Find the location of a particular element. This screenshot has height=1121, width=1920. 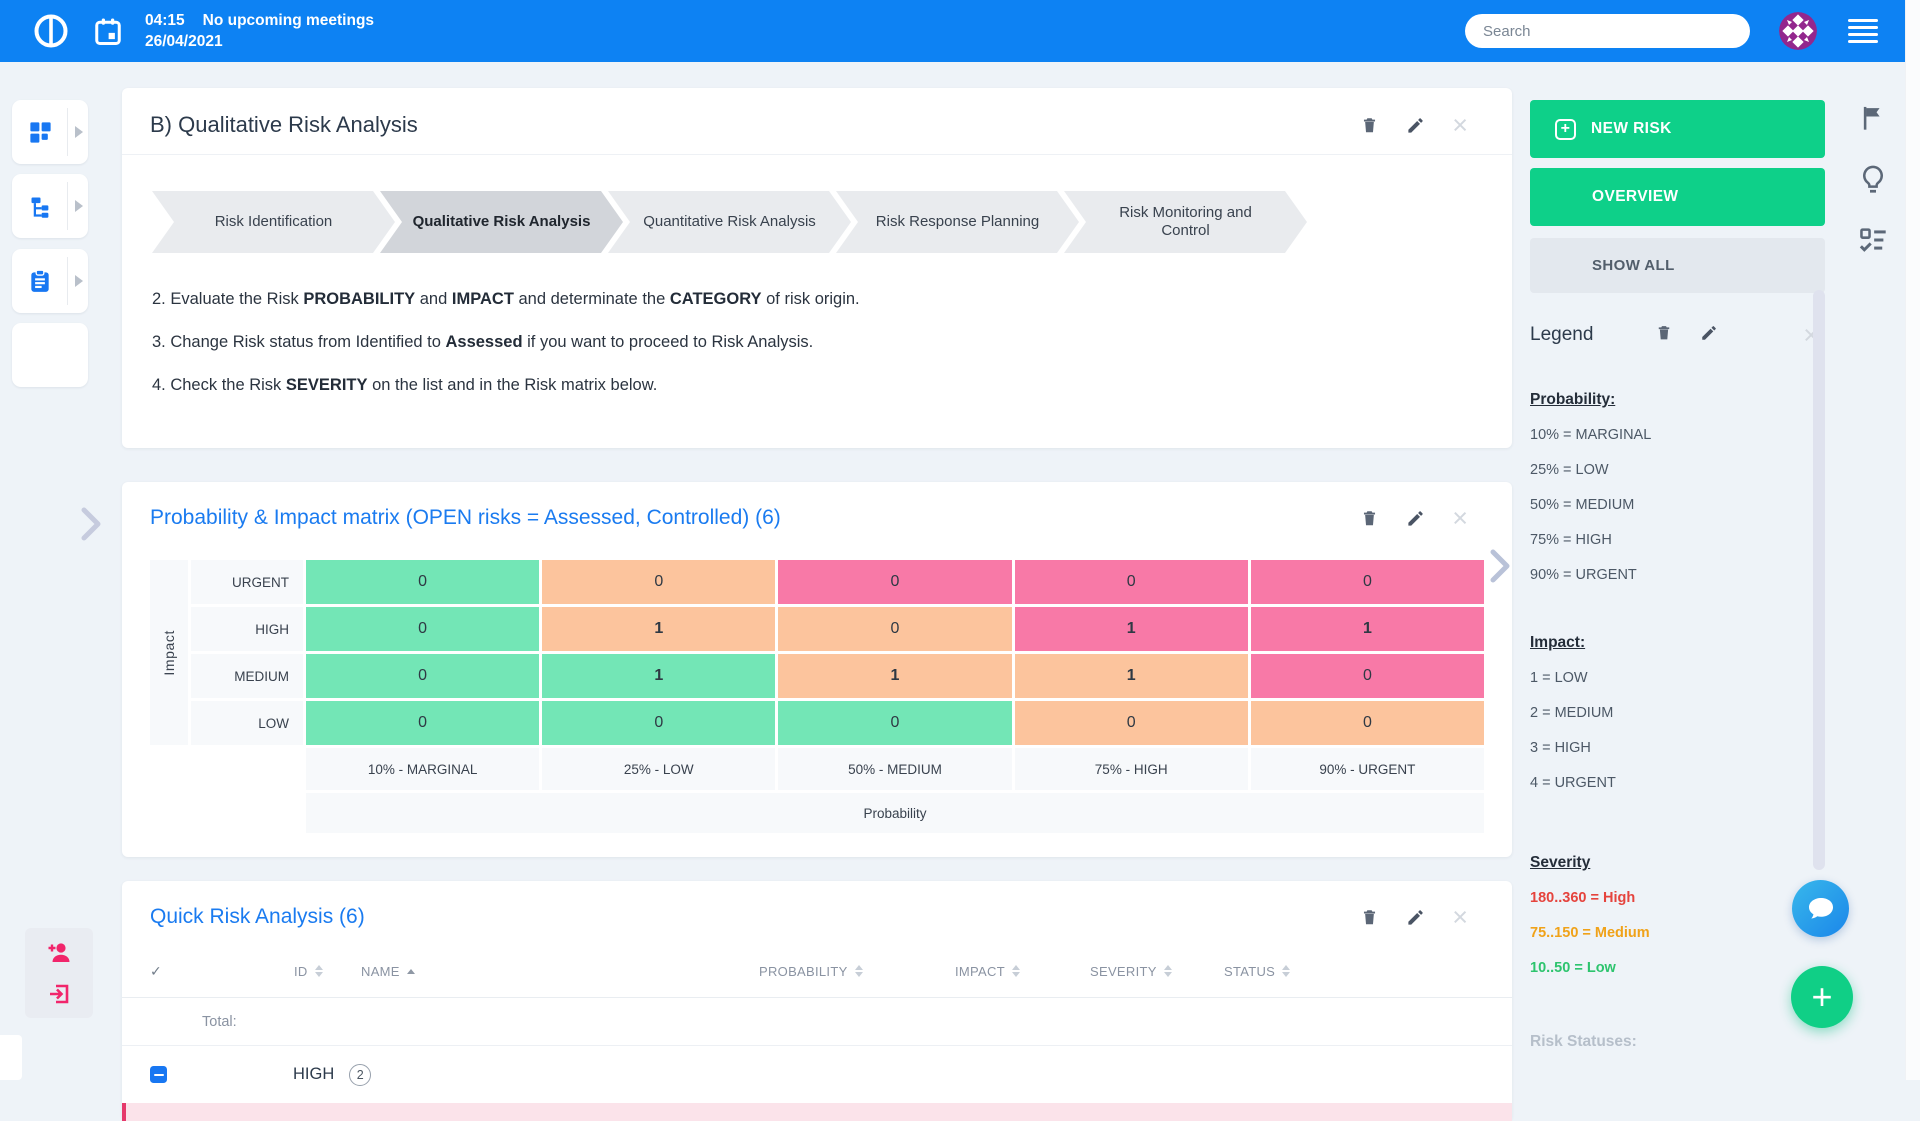

legend-item: 3 = HIGH is located at coordinates (1560, 748).